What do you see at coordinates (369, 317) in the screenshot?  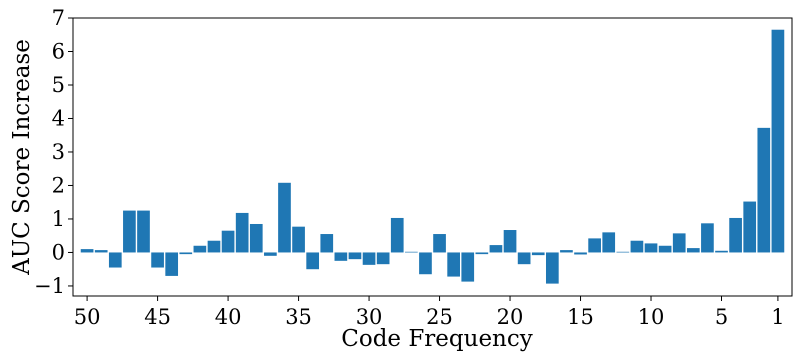 I see `x-tick-label-30: 30` at bounding box center [369, 317].